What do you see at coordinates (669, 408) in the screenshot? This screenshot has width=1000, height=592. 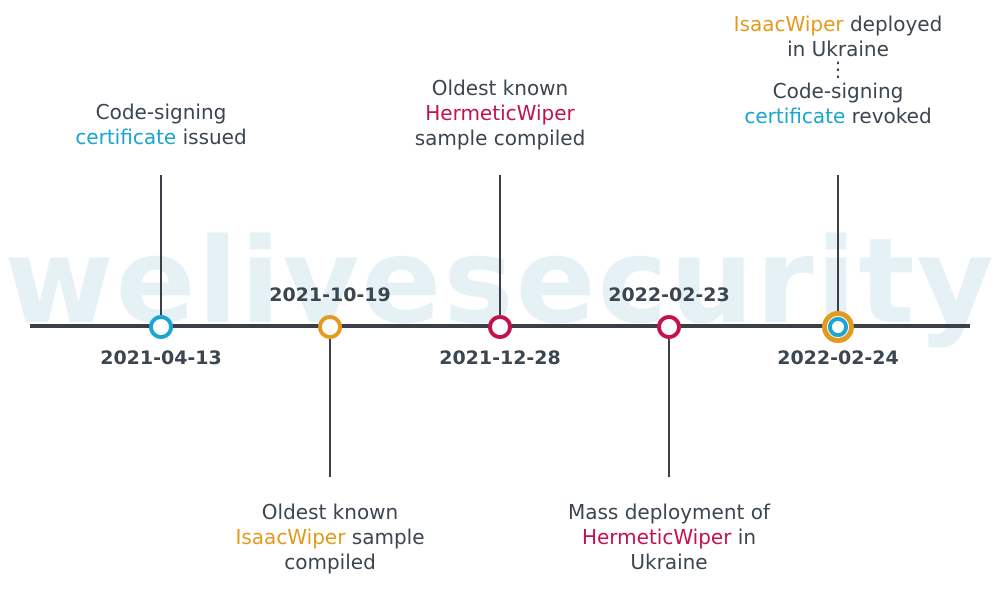 I see `event-4-stem` at bounding box center [669, 408].